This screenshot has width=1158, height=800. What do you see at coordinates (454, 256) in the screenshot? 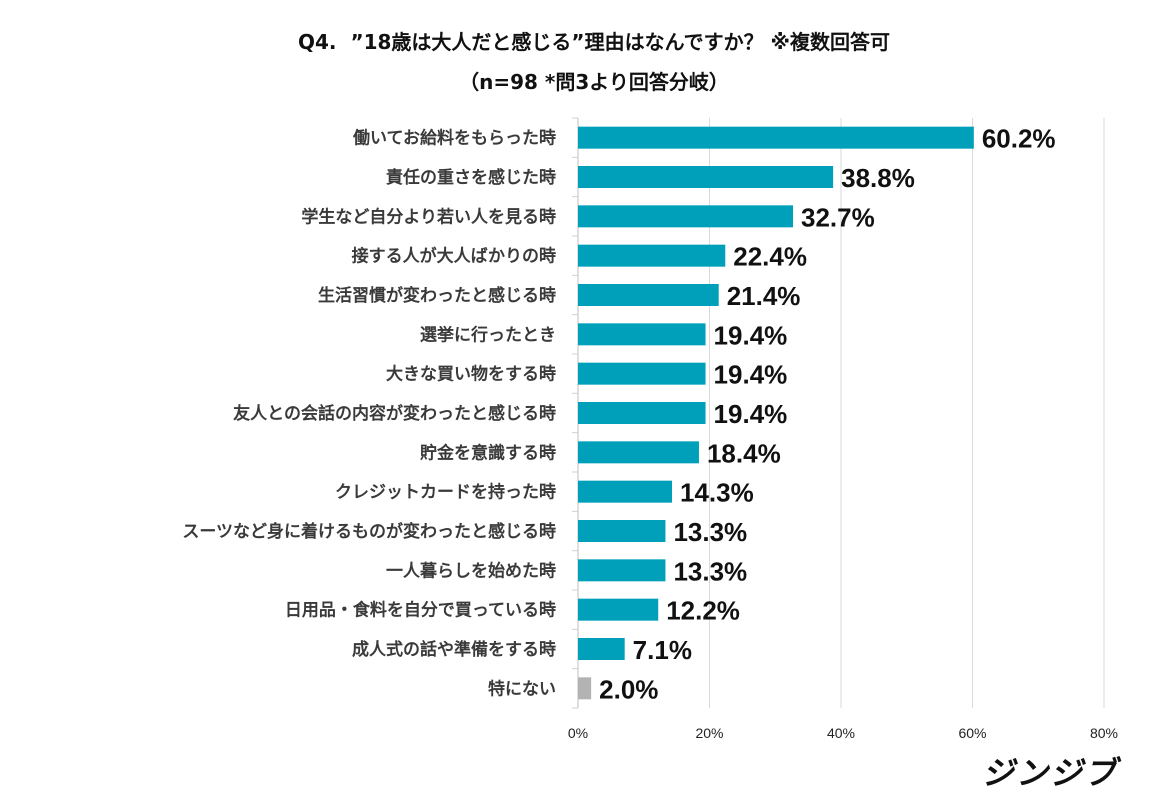
I see `category-label: 接する人が大人ばかりの時` at bounding box center [454, 256].